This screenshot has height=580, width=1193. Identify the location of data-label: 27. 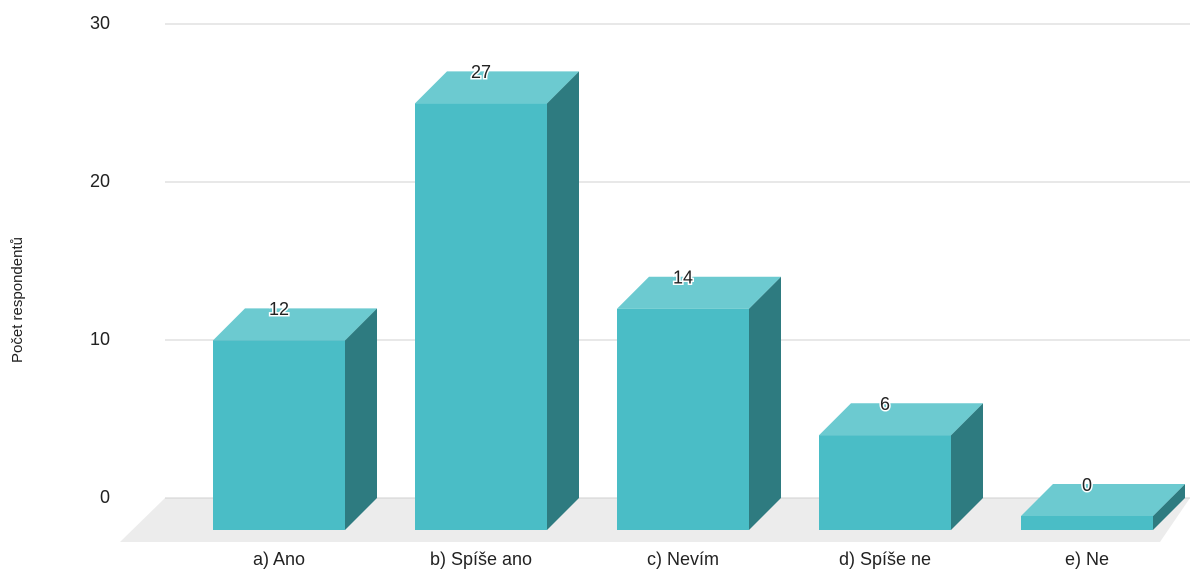
(481, 72).